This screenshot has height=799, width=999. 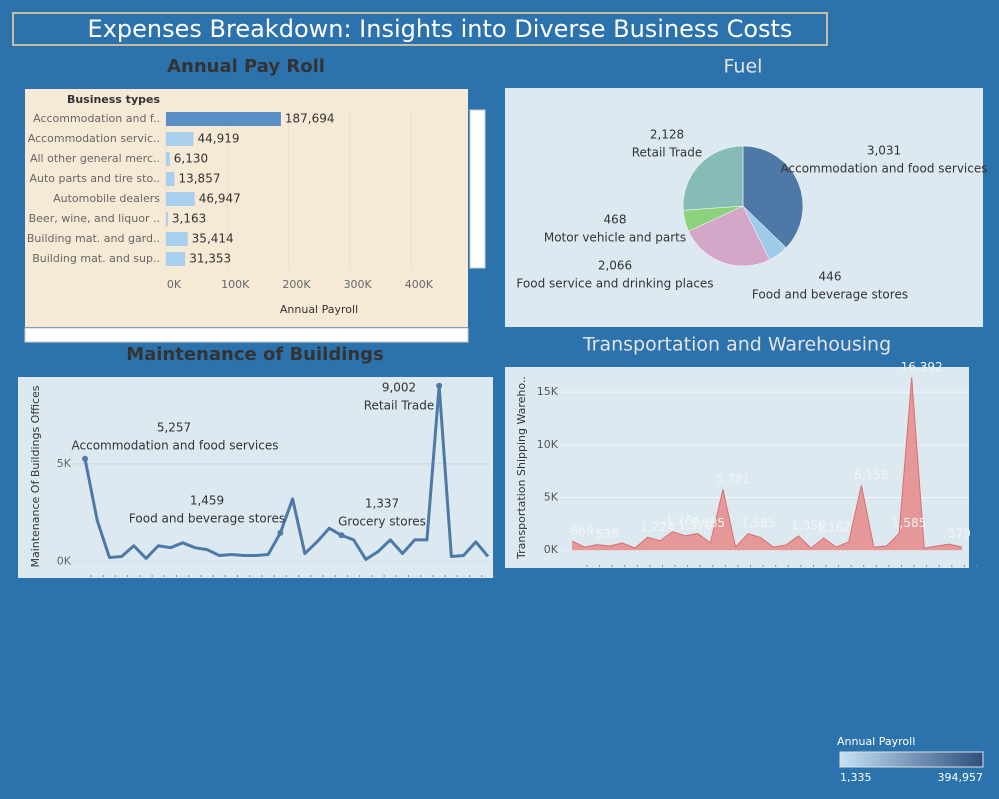 What do you see at coordinates (419, 284) in the screenshot?
I see `x-tick-label: 400K` at bounding box center [419, 284].